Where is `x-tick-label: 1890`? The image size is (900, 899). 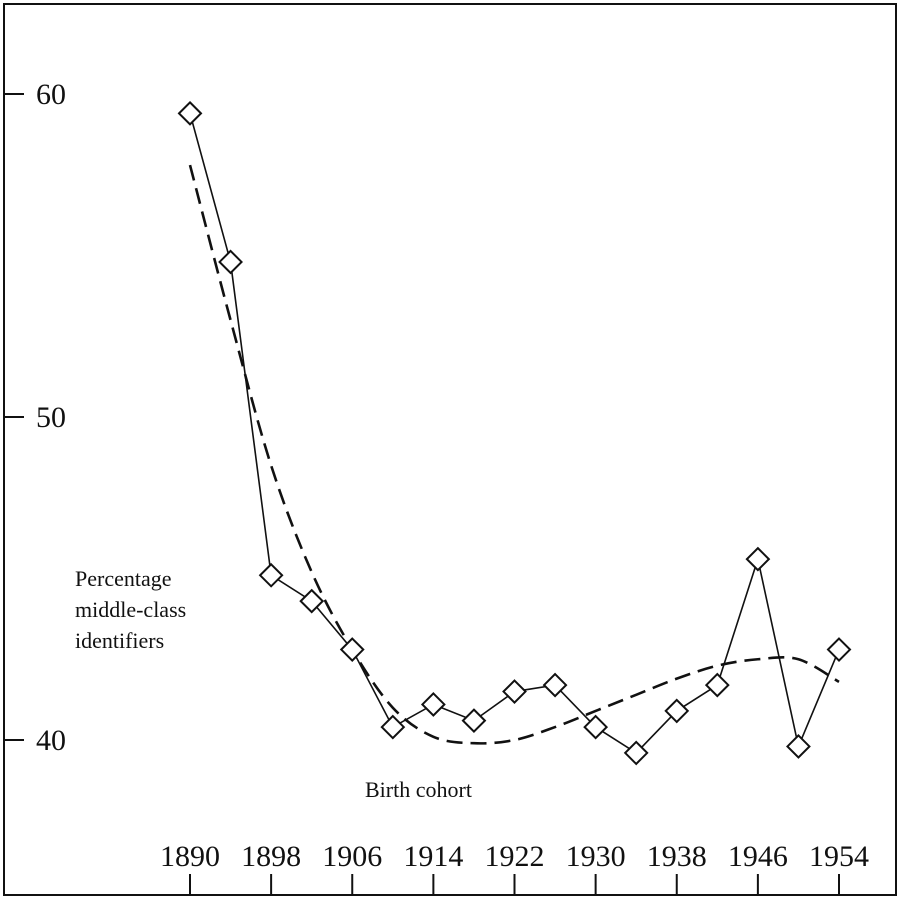 x-tick-label: 1890 is located at coordinates (190, 856).